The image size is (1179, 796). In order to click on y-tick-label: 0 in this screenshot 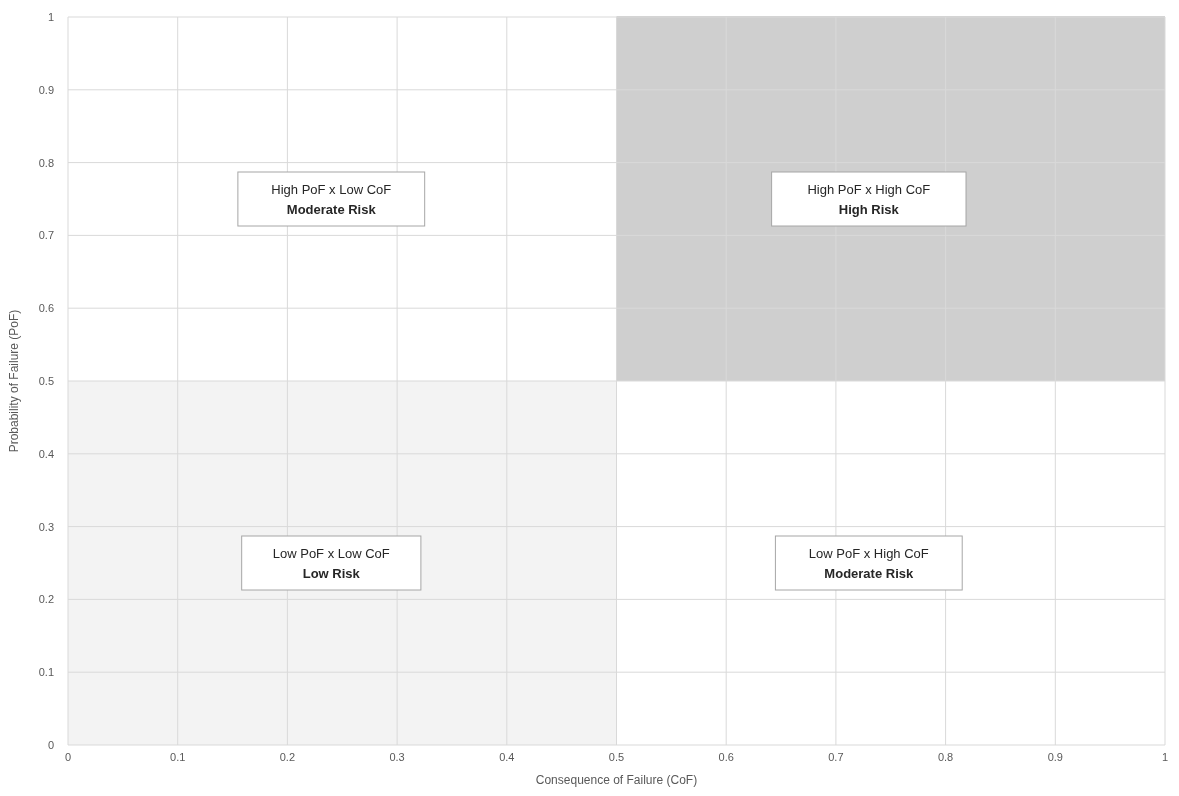, I will do `click(50, 745)`.